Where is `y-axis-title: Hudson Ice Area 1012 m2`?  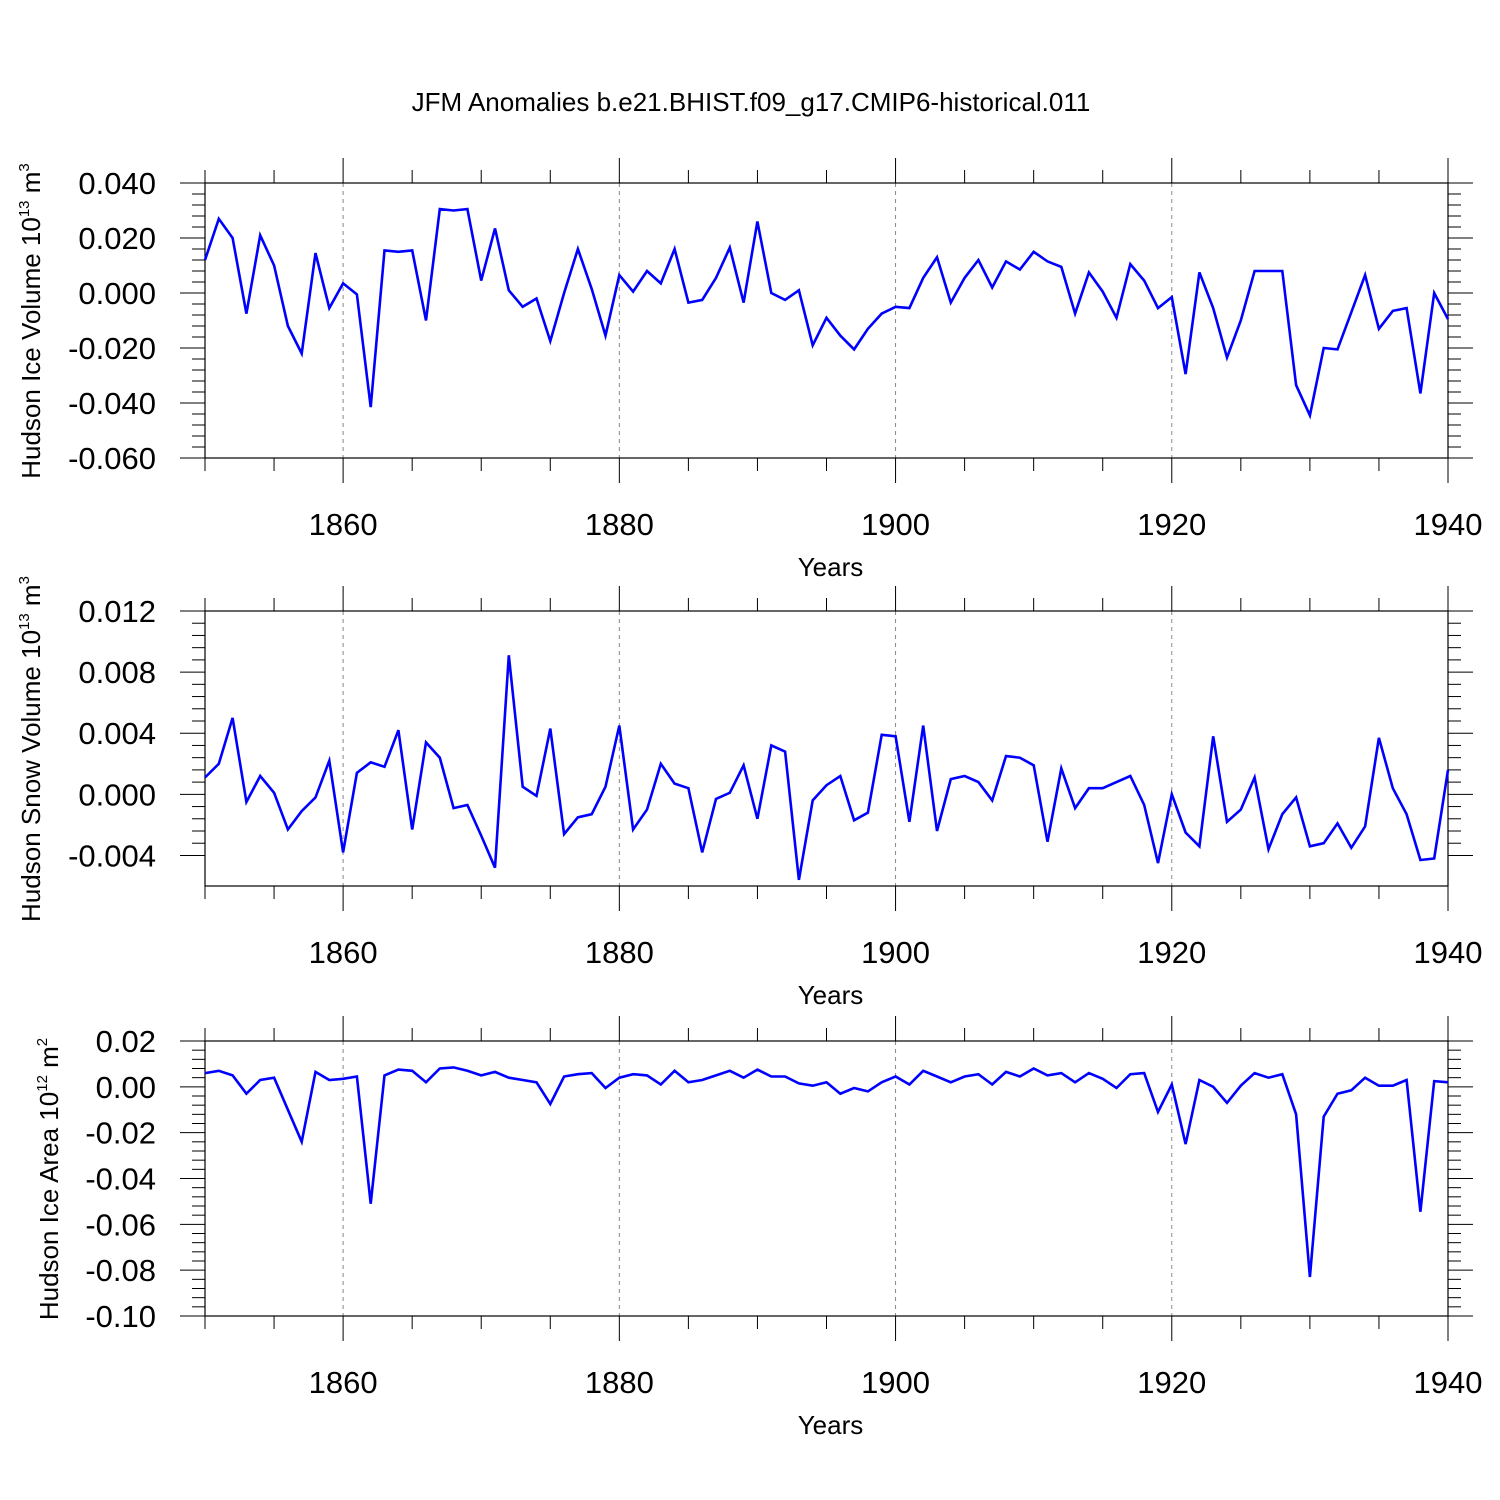 y-axis-title: Hudson Ice Area 1012 m2 is located at coordinates (49, 1179).